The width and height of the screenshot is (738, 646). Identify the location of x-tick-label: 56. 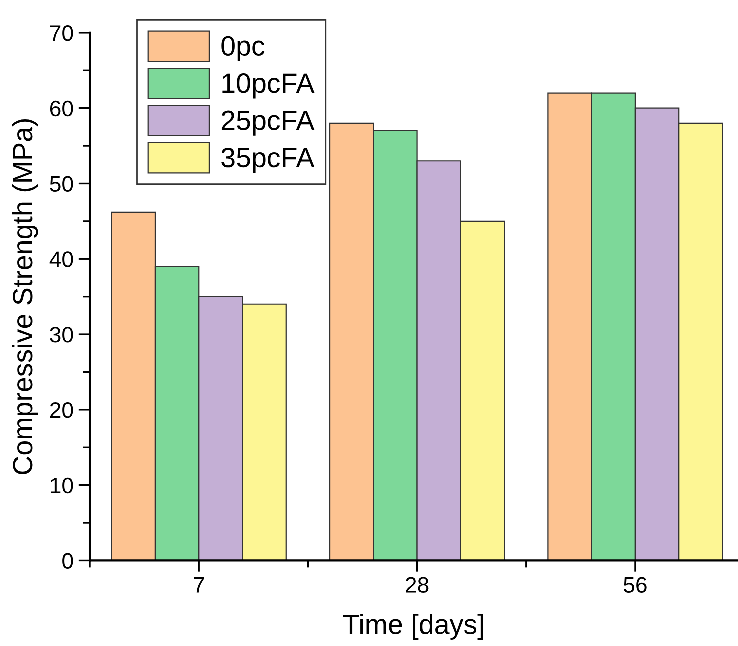
(635, 585).